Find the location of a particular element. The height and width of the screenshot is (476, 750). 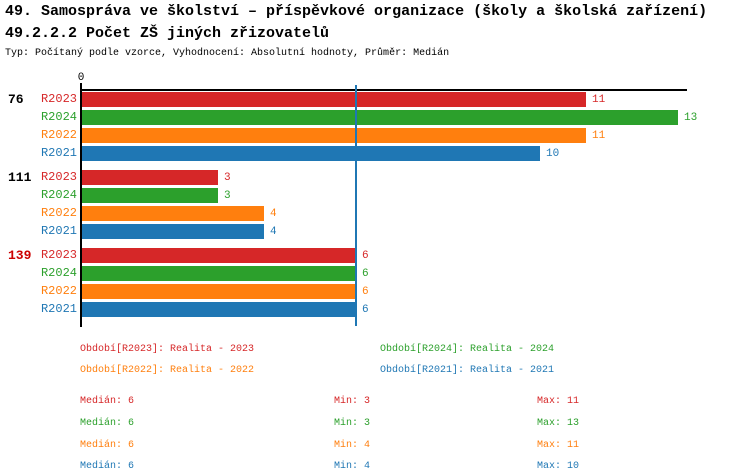

bar-111-r2024 is located at coordinates (150, 195).